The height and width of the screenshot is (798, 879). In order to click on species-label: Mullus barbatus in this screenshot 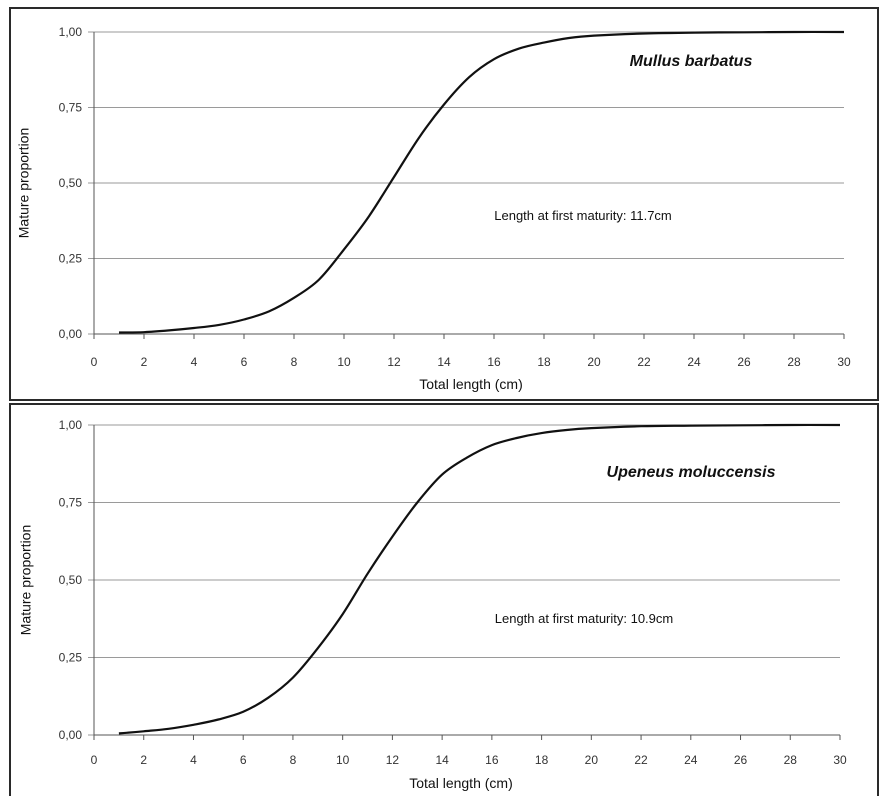, I will do `click(691, 61)`.